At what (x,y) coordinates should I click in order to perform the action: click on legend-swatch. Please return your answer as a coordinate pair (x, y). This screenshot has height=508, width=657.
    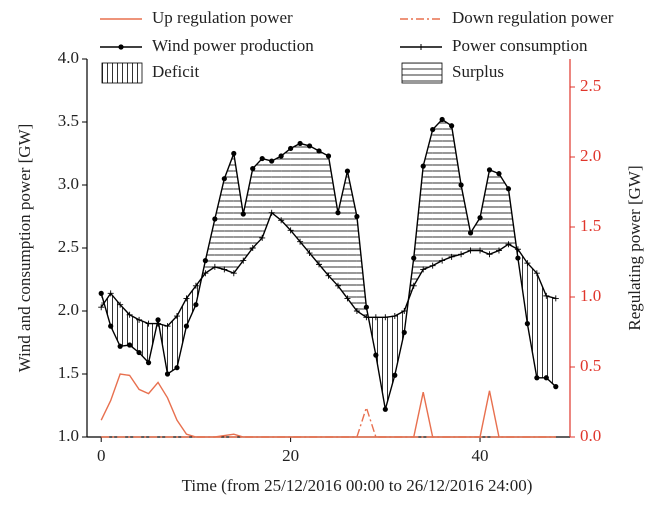
    Looking at the image, I should click on (122, 73).